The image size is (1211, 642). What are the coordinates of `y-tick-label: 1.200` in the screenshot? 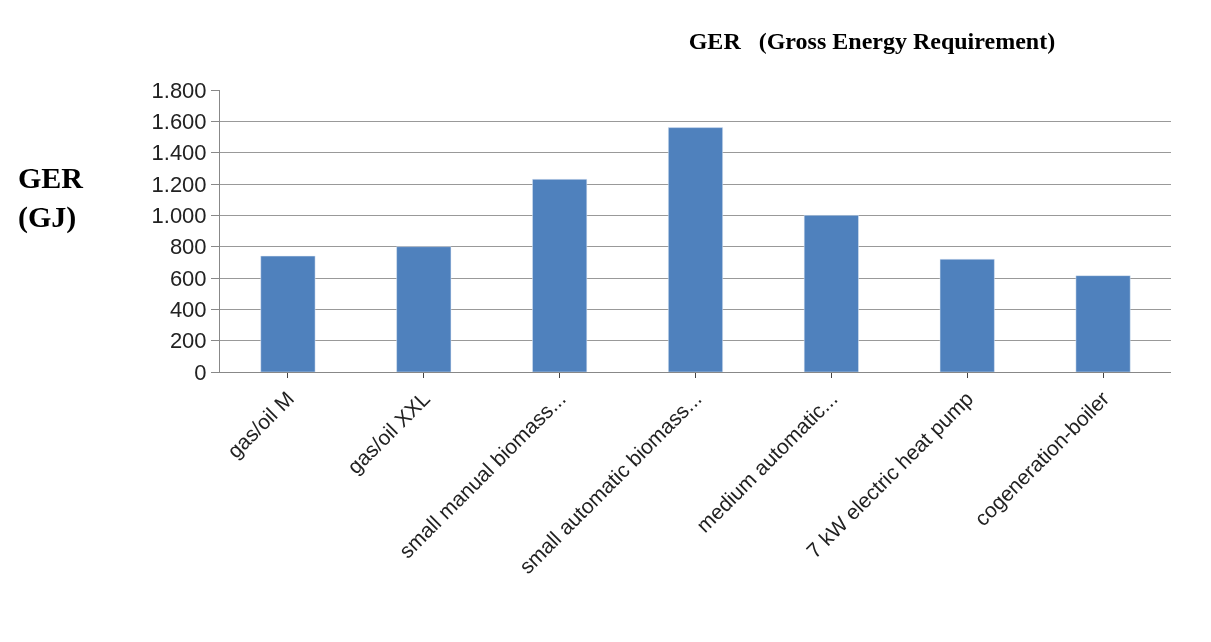 It's located at (179, 184).